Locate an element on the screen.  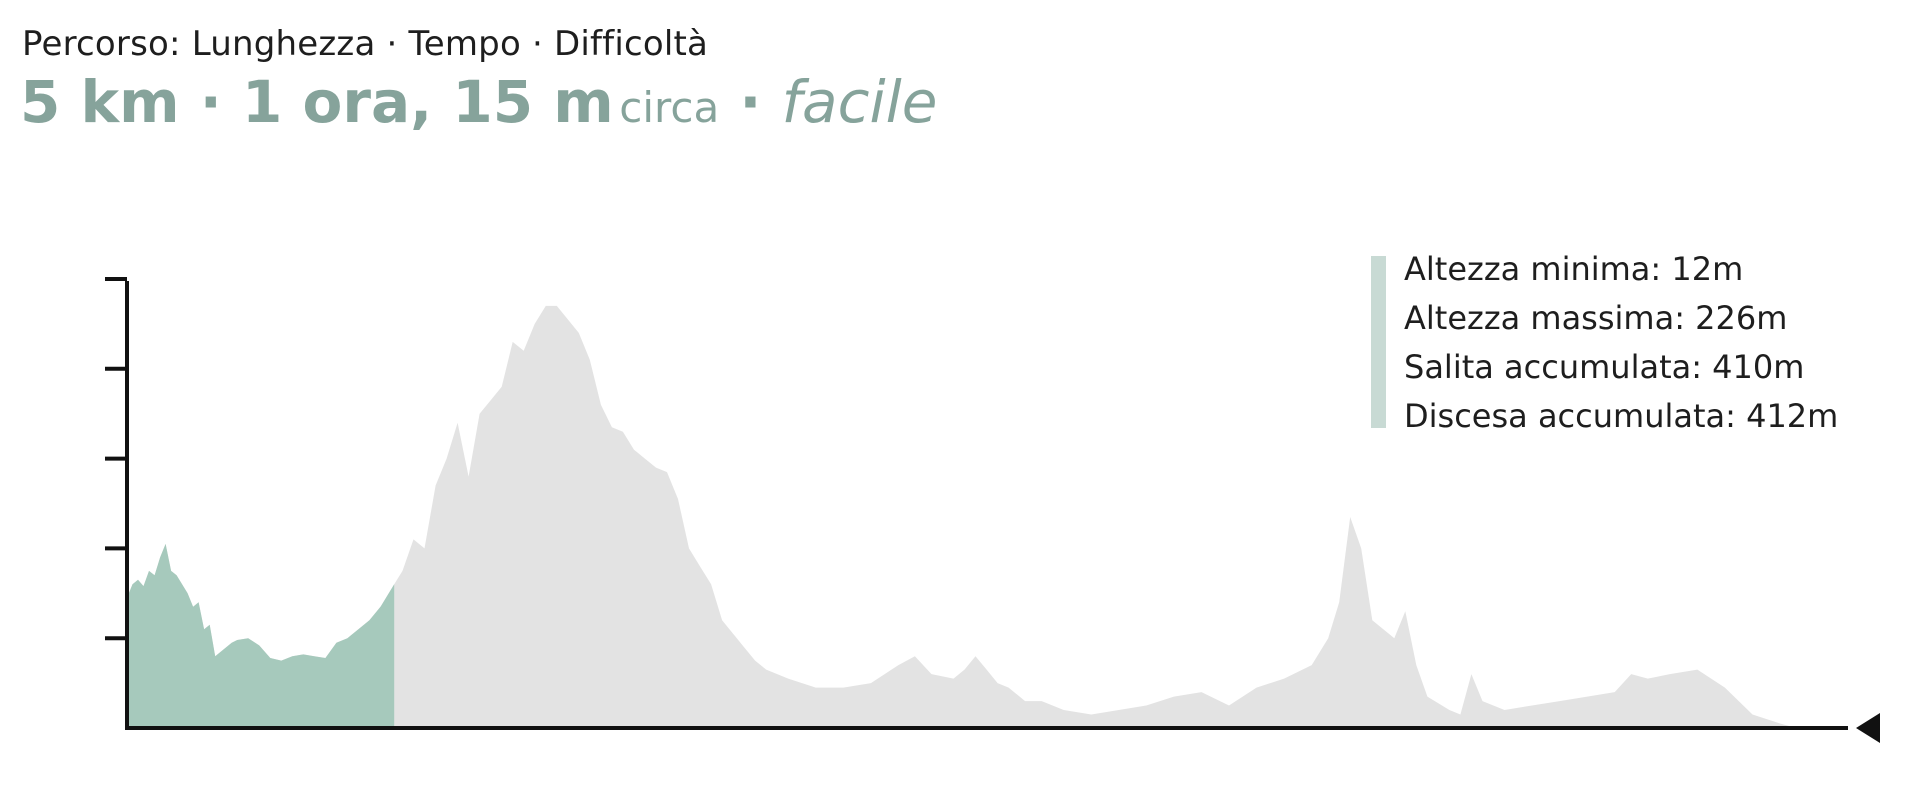
stat-total-ascent: Salita accumulata: 410m is located at coordinates (1604, 367).